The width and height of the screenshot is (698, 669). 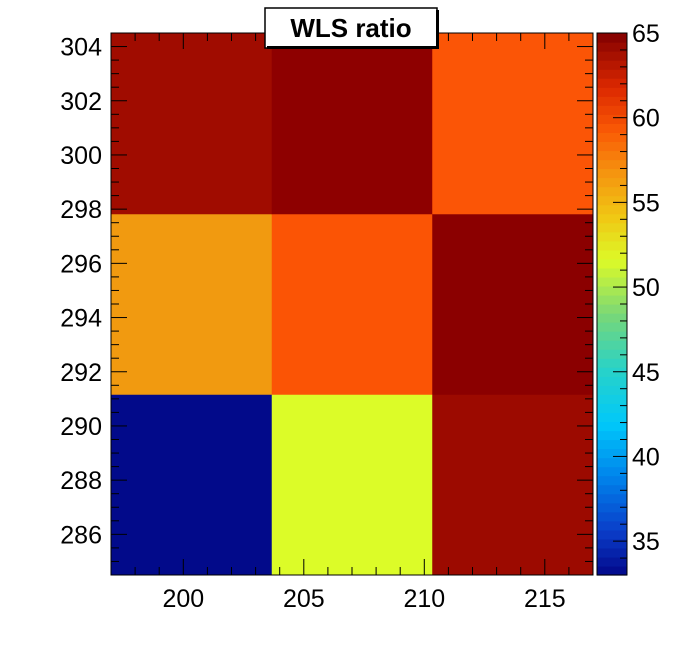 What do you see at coordinates (646, 373) in the screenshot?
I see `z-tick-label: 45` at bounding box center [646, 373].